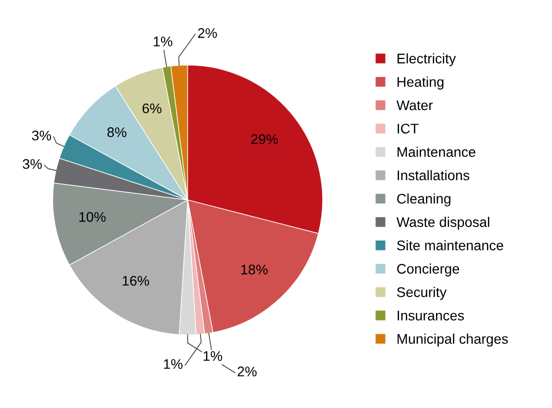 This screenshot has height=408, width=552. Describe the element at coordinates (423, 199) in the screenshot. I see `legend-label: Cleaning` at that location.